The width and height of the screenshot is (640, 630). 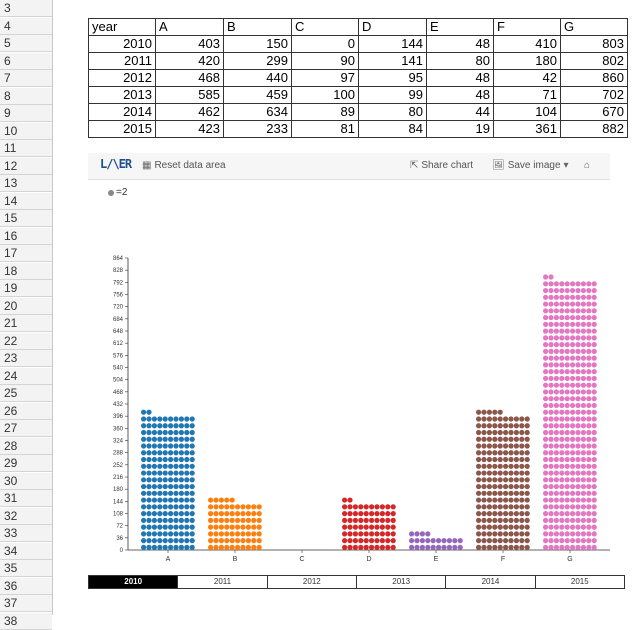 What do you see at coordinates (133, 582) in the screenshot?
I see `timeline-year-2010: 2010` at bounding box center [133, 582].